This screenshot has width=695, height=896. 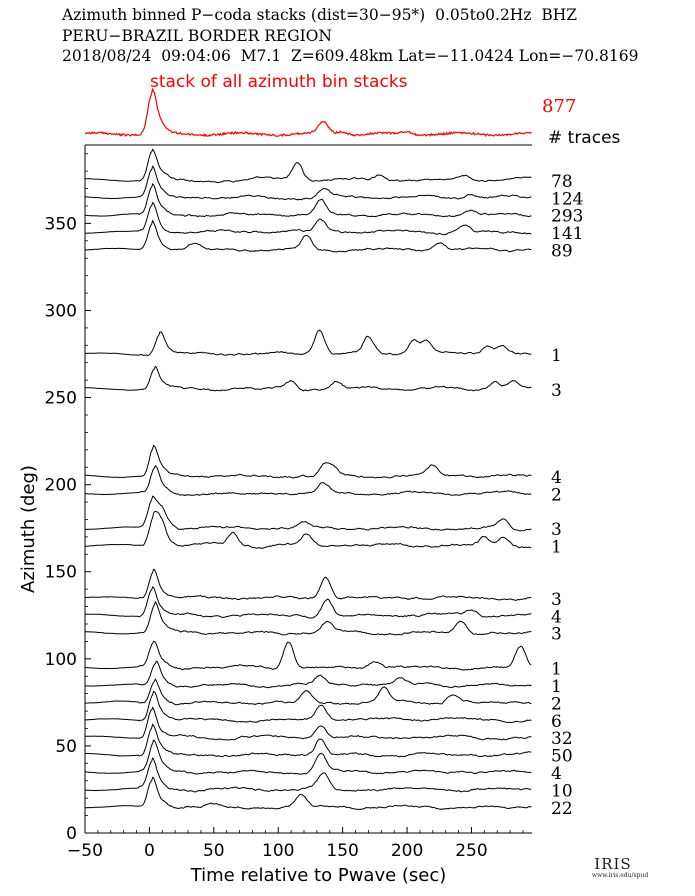 What do you see at coordinates (61, 311) in the screenshot?
I see `y-tick-label: 300` at bounding box center [61, 311].